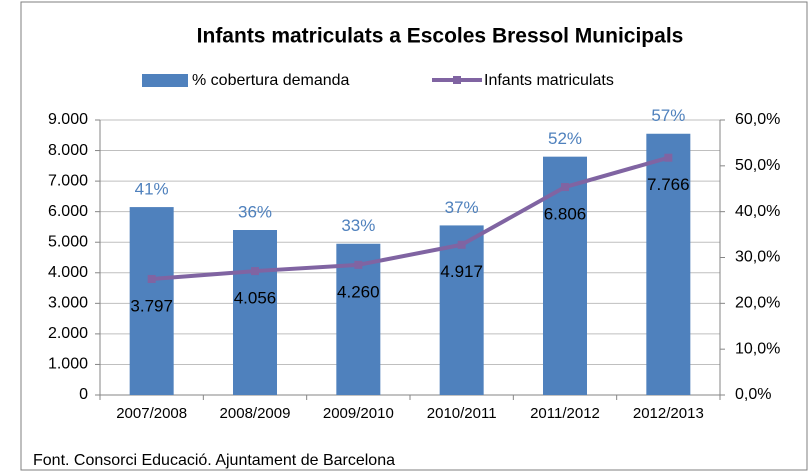 The height and width of the screenshot is (472, 810). What do you see at coordinates (757, 119) in the screenshot?
I see `y2-tick-label: 60,0%` at bounding box center [757, 119].